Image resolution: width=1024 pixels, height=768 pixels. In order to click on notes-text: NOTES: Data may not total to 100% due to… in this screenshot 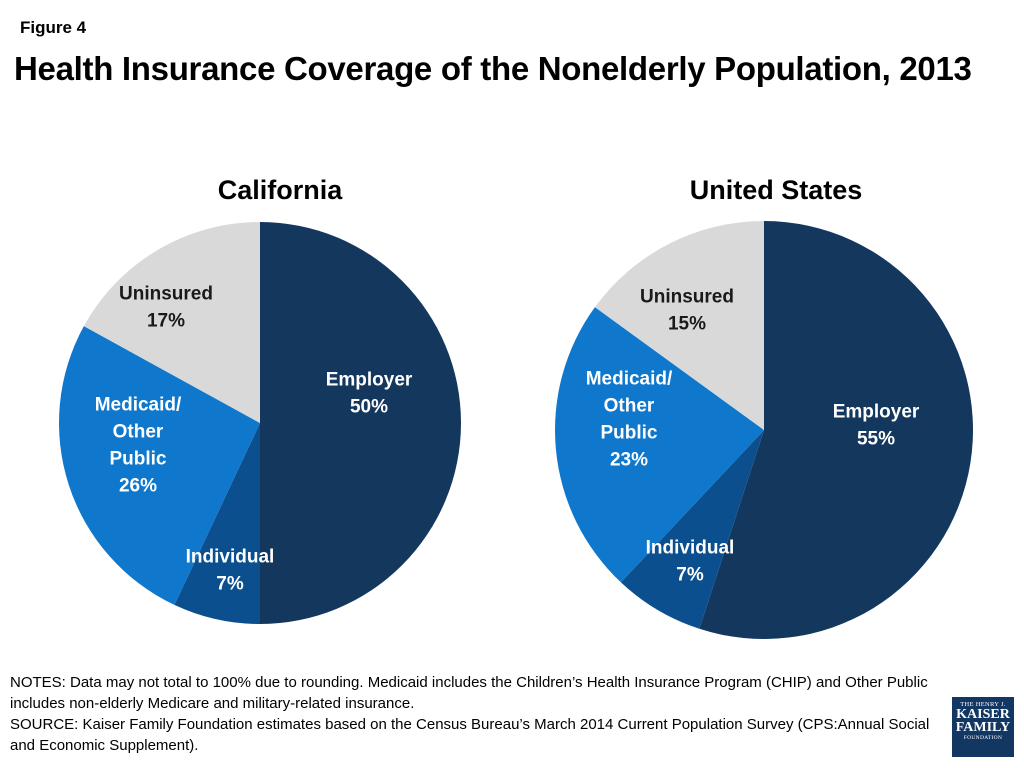, I will do `click(469, 693)`.